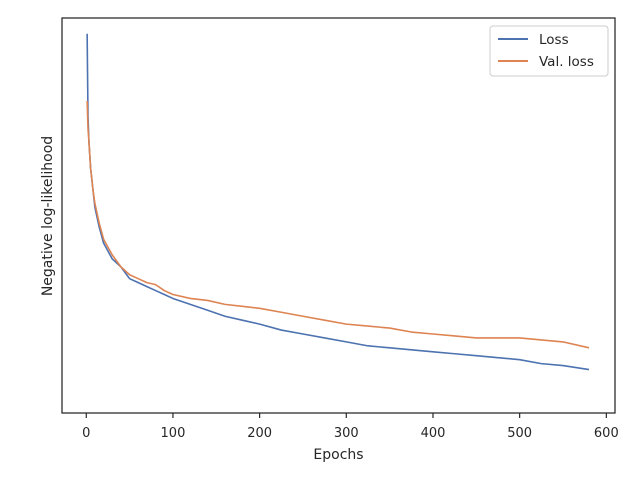 The height and width of the screenshot is (480, 640). What do you see at coordinates (433, 433) in the screenshot?
I see `x-tick-label: 400` at bounding box center [433, 433].